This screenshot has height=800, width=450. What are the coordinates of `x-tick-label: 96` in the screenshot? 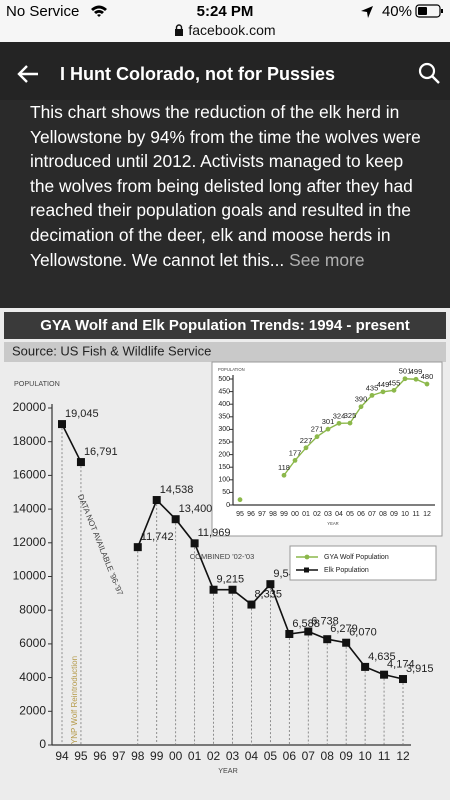 It's located at (251, 514).